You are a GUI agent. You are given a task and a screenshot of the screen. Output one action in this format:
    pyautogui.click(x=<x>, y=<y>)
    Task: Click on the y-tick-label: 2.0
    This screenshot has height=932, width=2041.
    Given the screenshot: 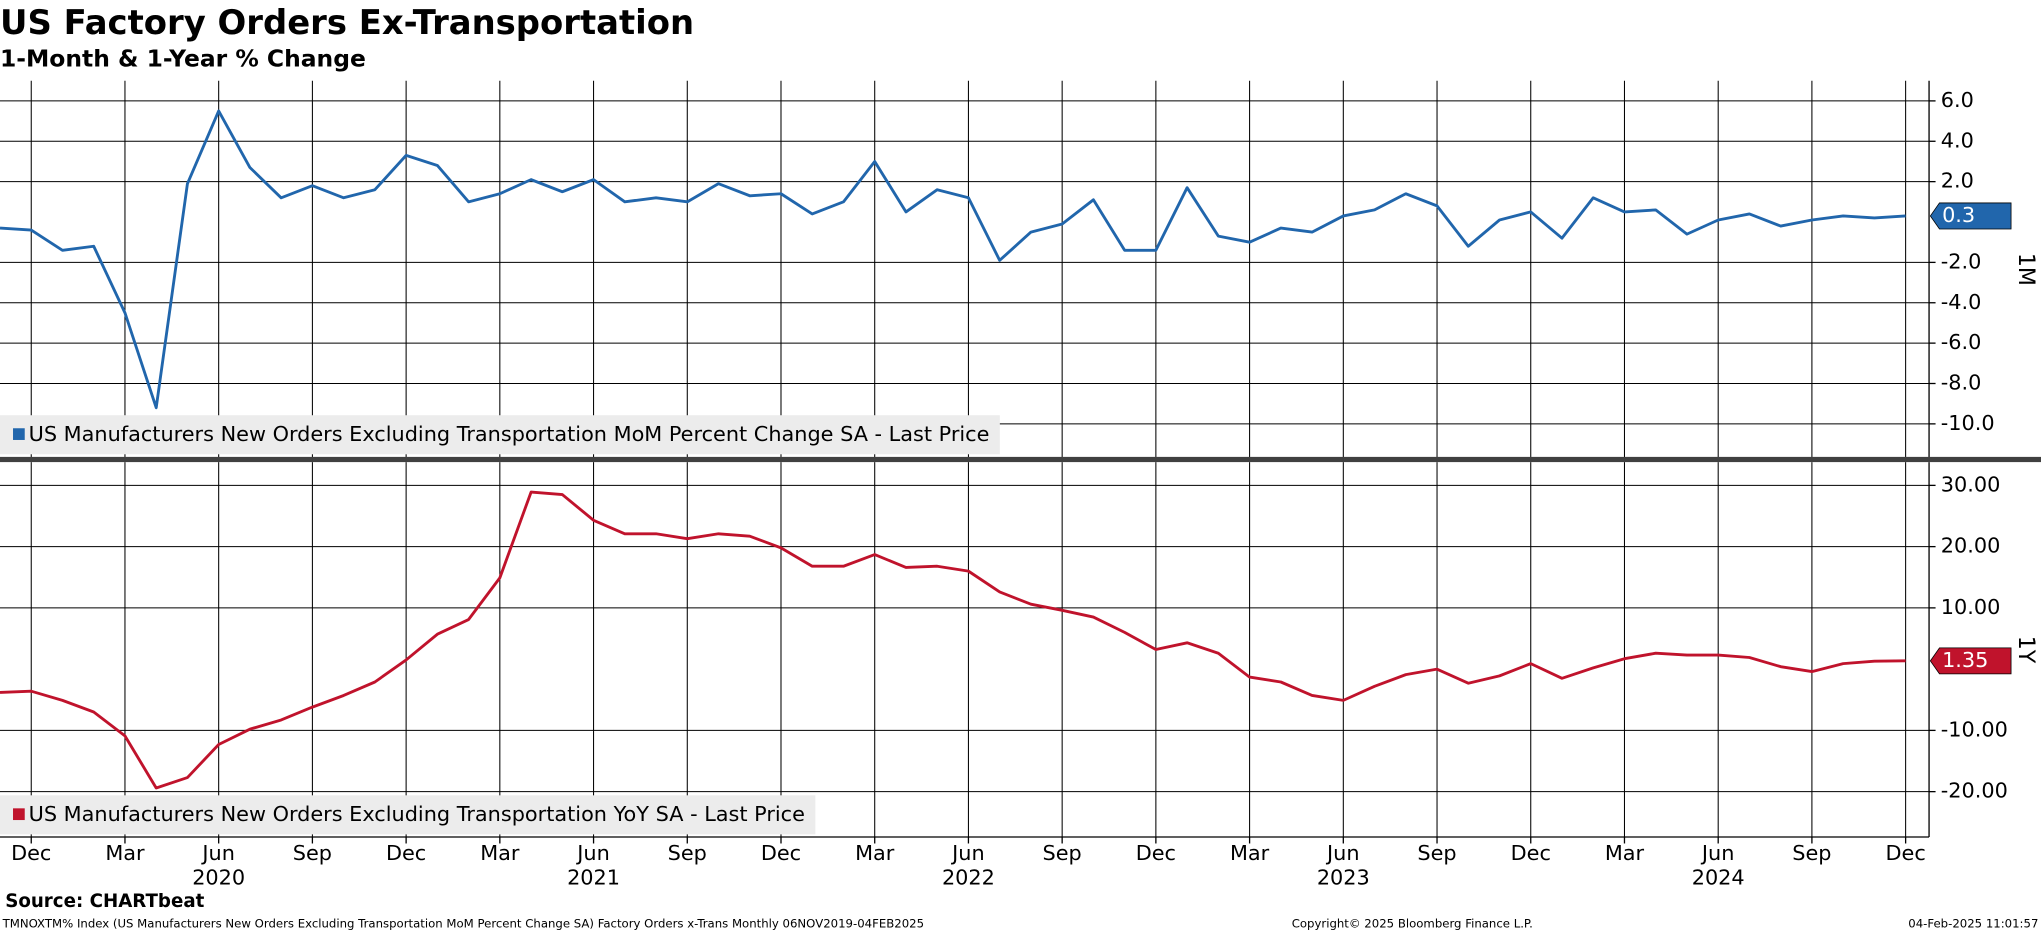 What is the action you would take?
    pyautogui.click(x=1957, y=181)
    